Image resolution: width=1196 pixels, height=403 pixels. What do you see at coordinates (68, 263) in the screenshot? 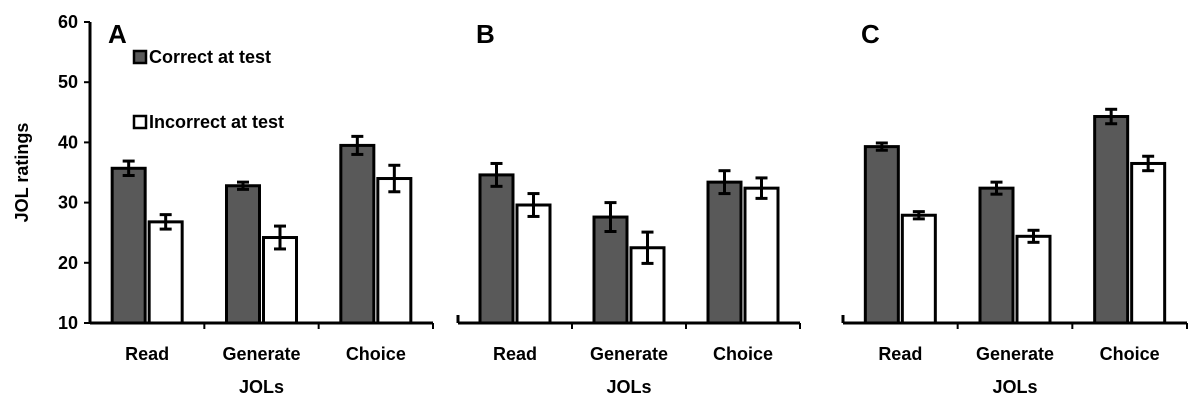
I see `y-tick-label: 20` at bounding box center [68, 263].